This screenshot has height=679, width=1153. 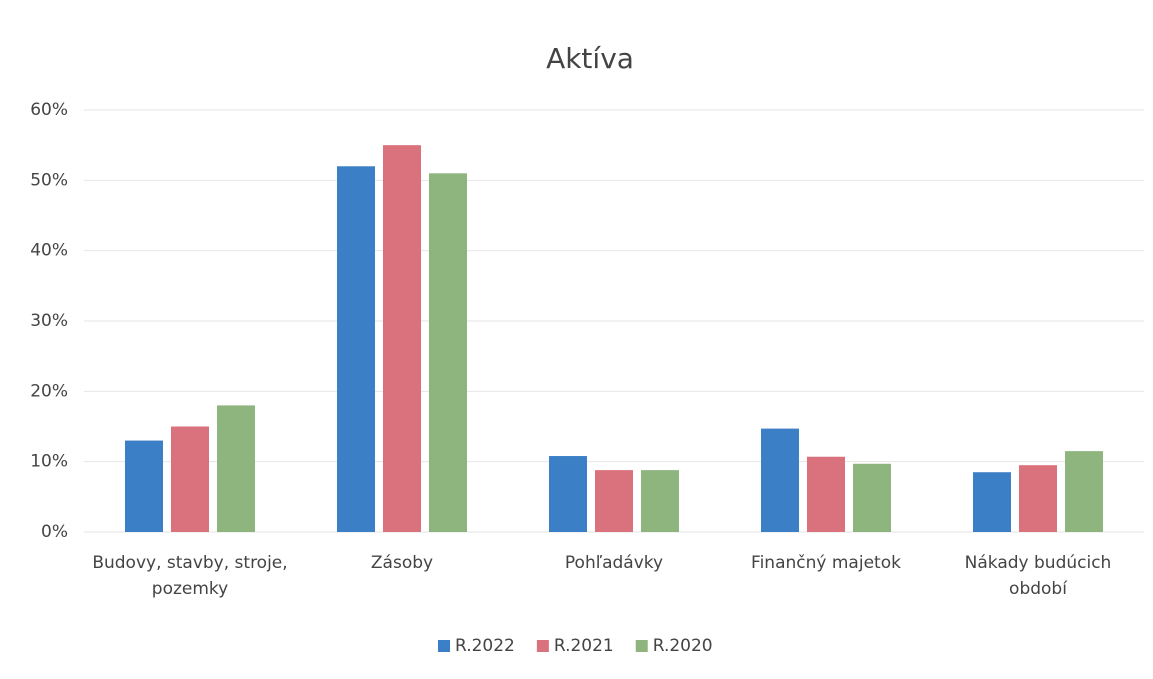 What do you see at coordinates (49, 110) in the screenshot?
I see `y-tick-label: 60%` at bounding box center [49, 110].